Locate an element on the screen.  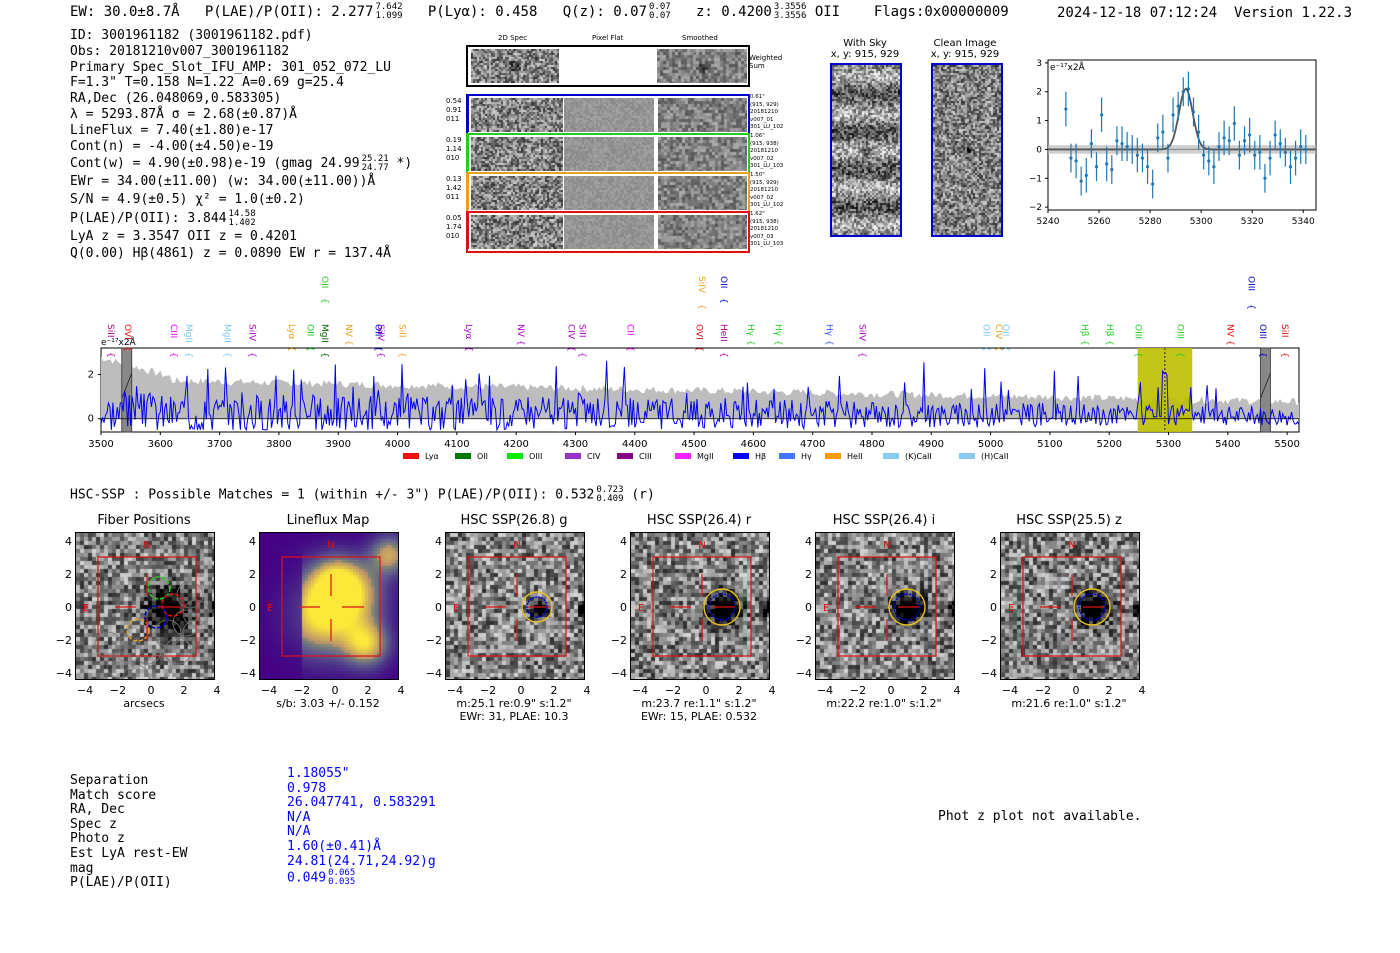
zoom-plot-area is located at coordinates (1182, 135).